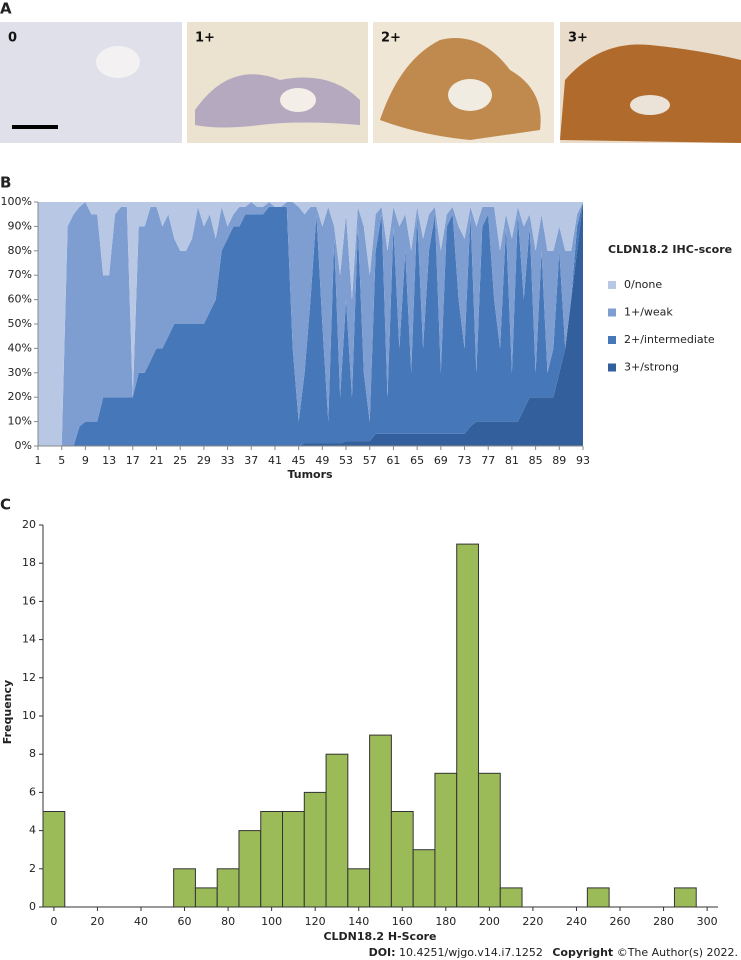 This screenshot has width=741, height=960. Describe the element at coordinates (29, 562) in the screenshot. I see `y-tick-label: 18` at that location.